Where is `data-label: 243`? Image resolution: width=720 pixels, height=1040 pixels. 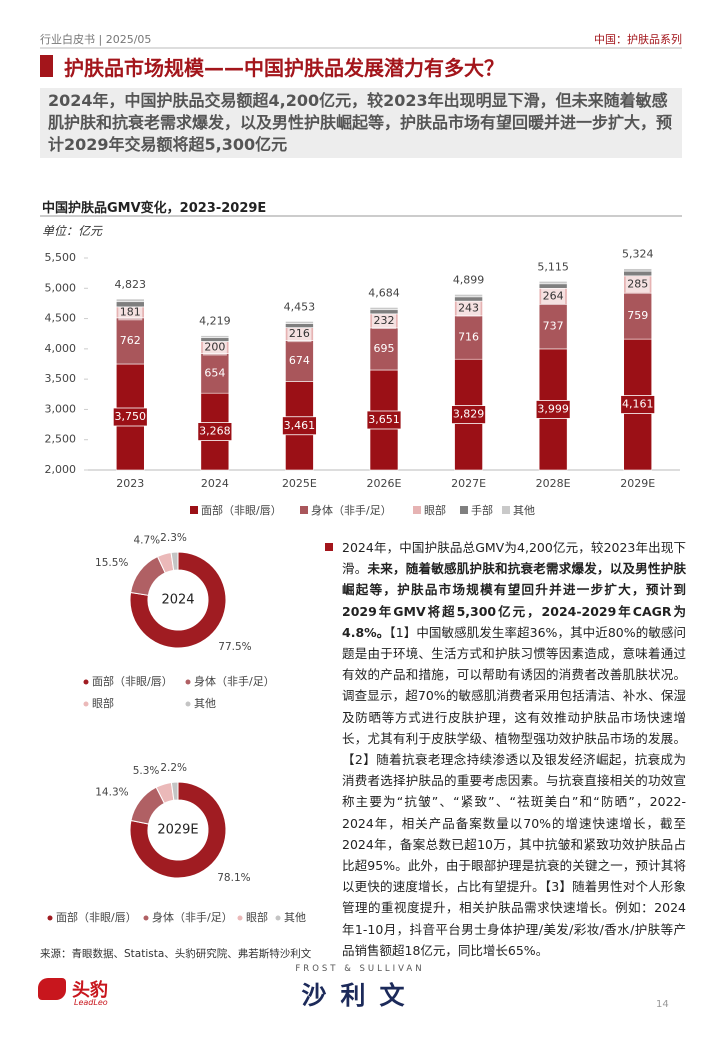 data-label: 243 is located at coordinates (468, 307).